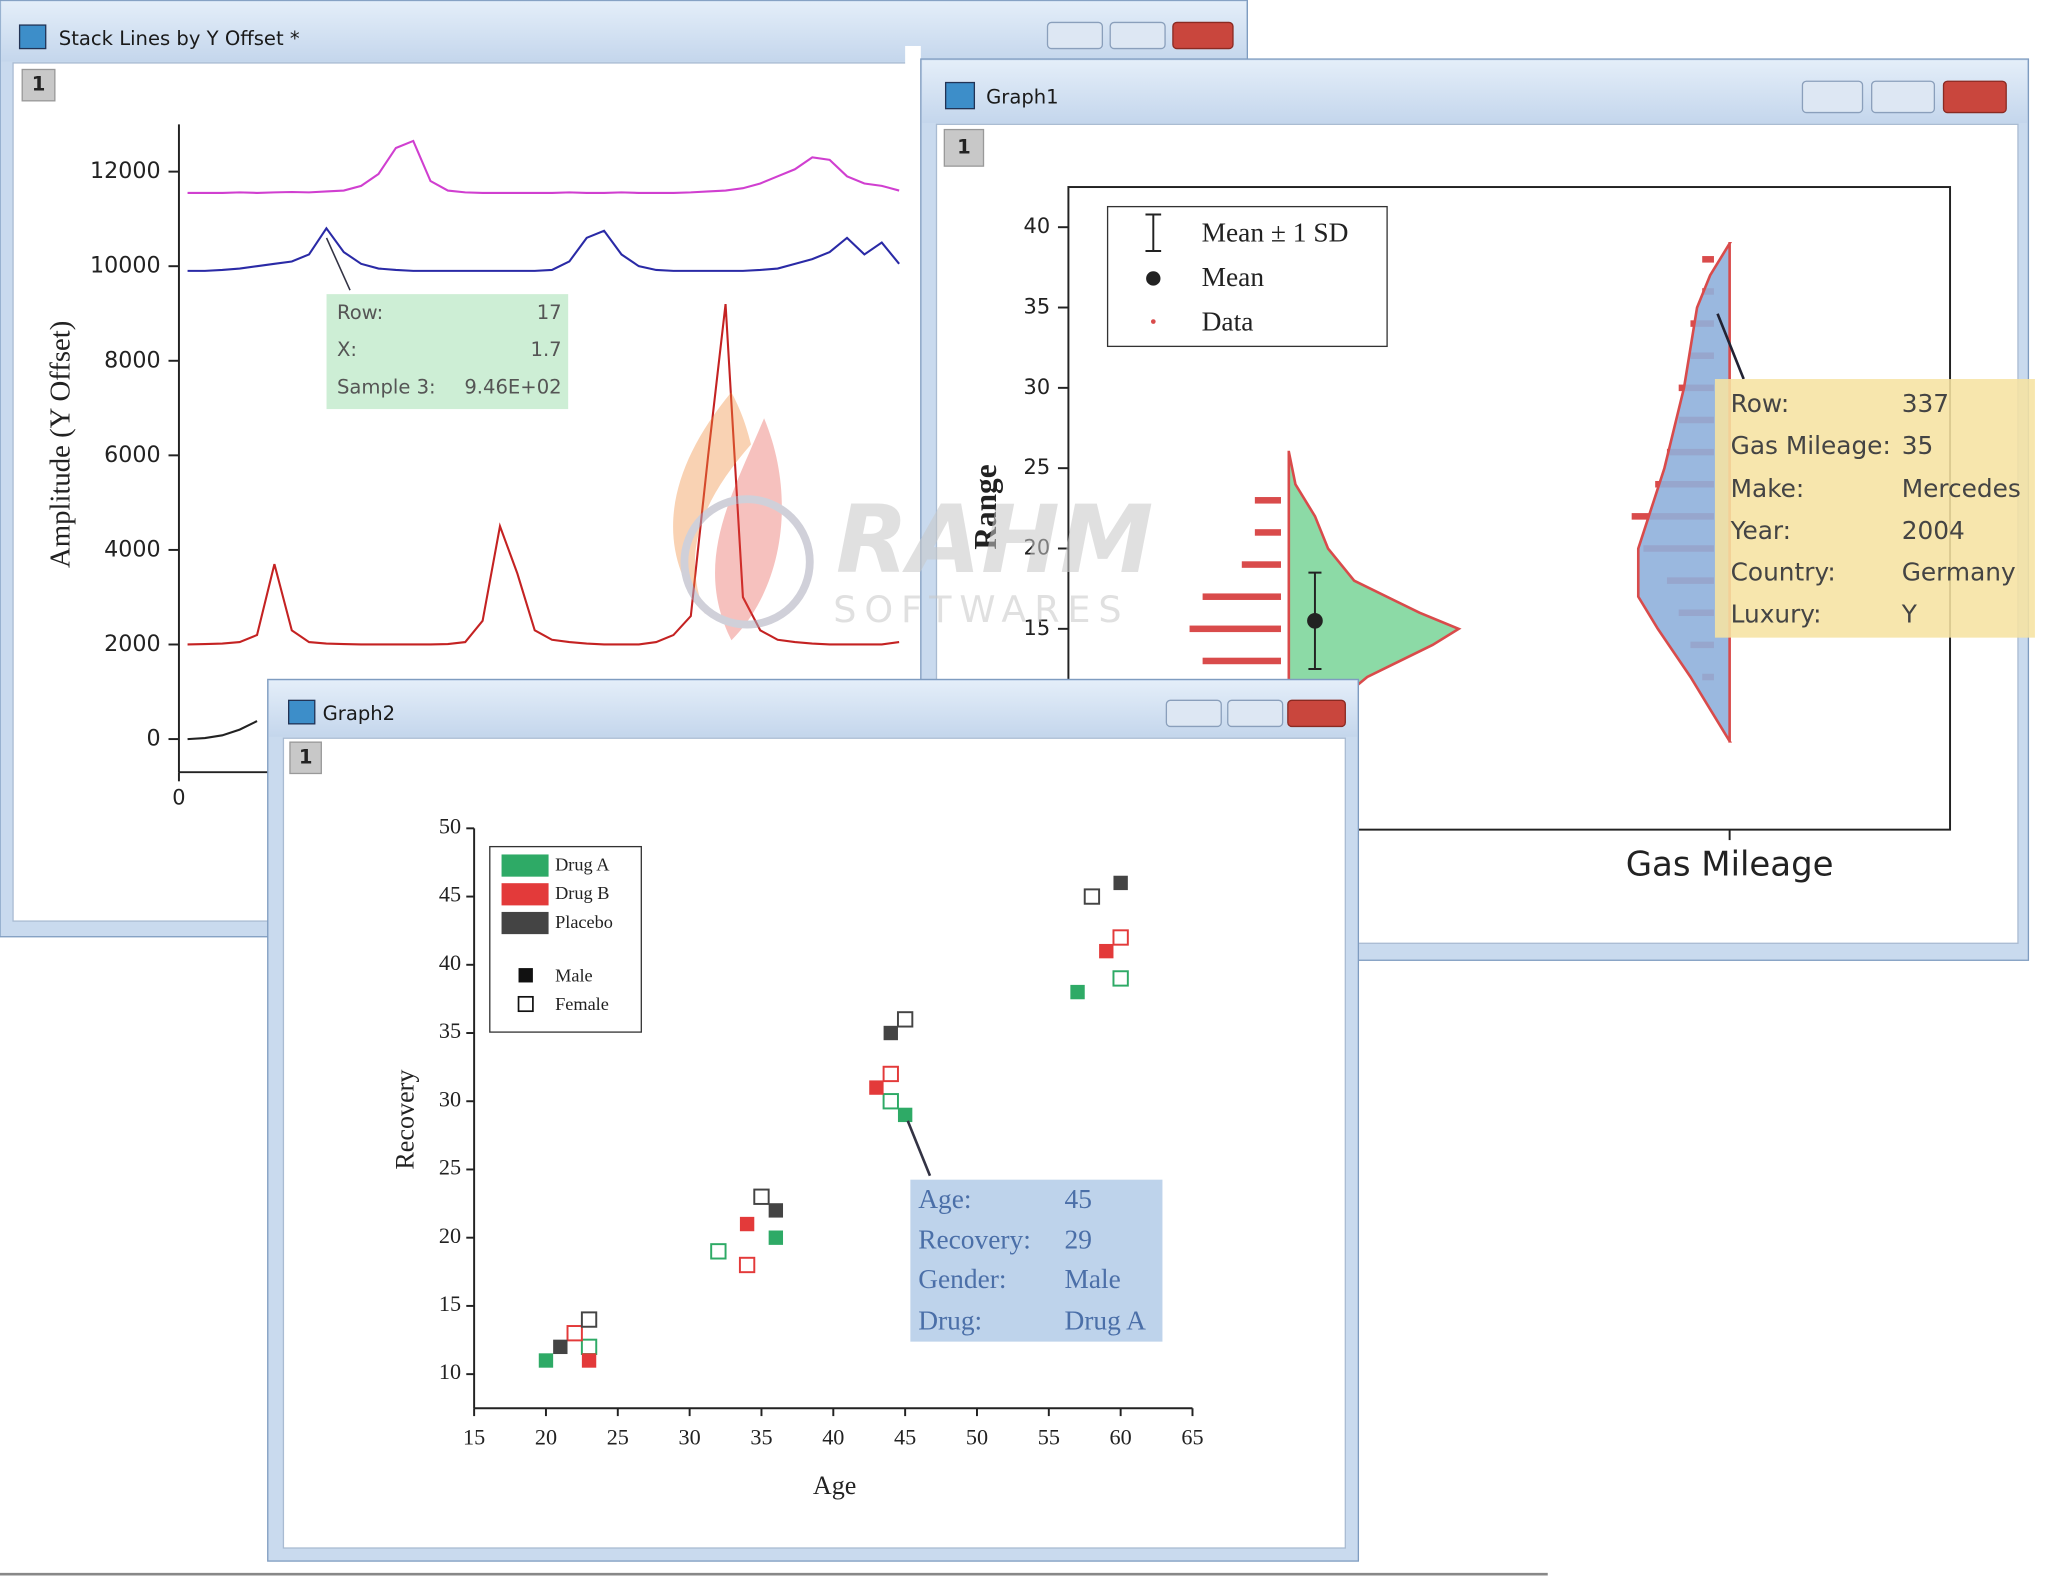  Describe the element at coordinates (549, 312) in the screenshot. I see `tooltip-value: 17` at that location.